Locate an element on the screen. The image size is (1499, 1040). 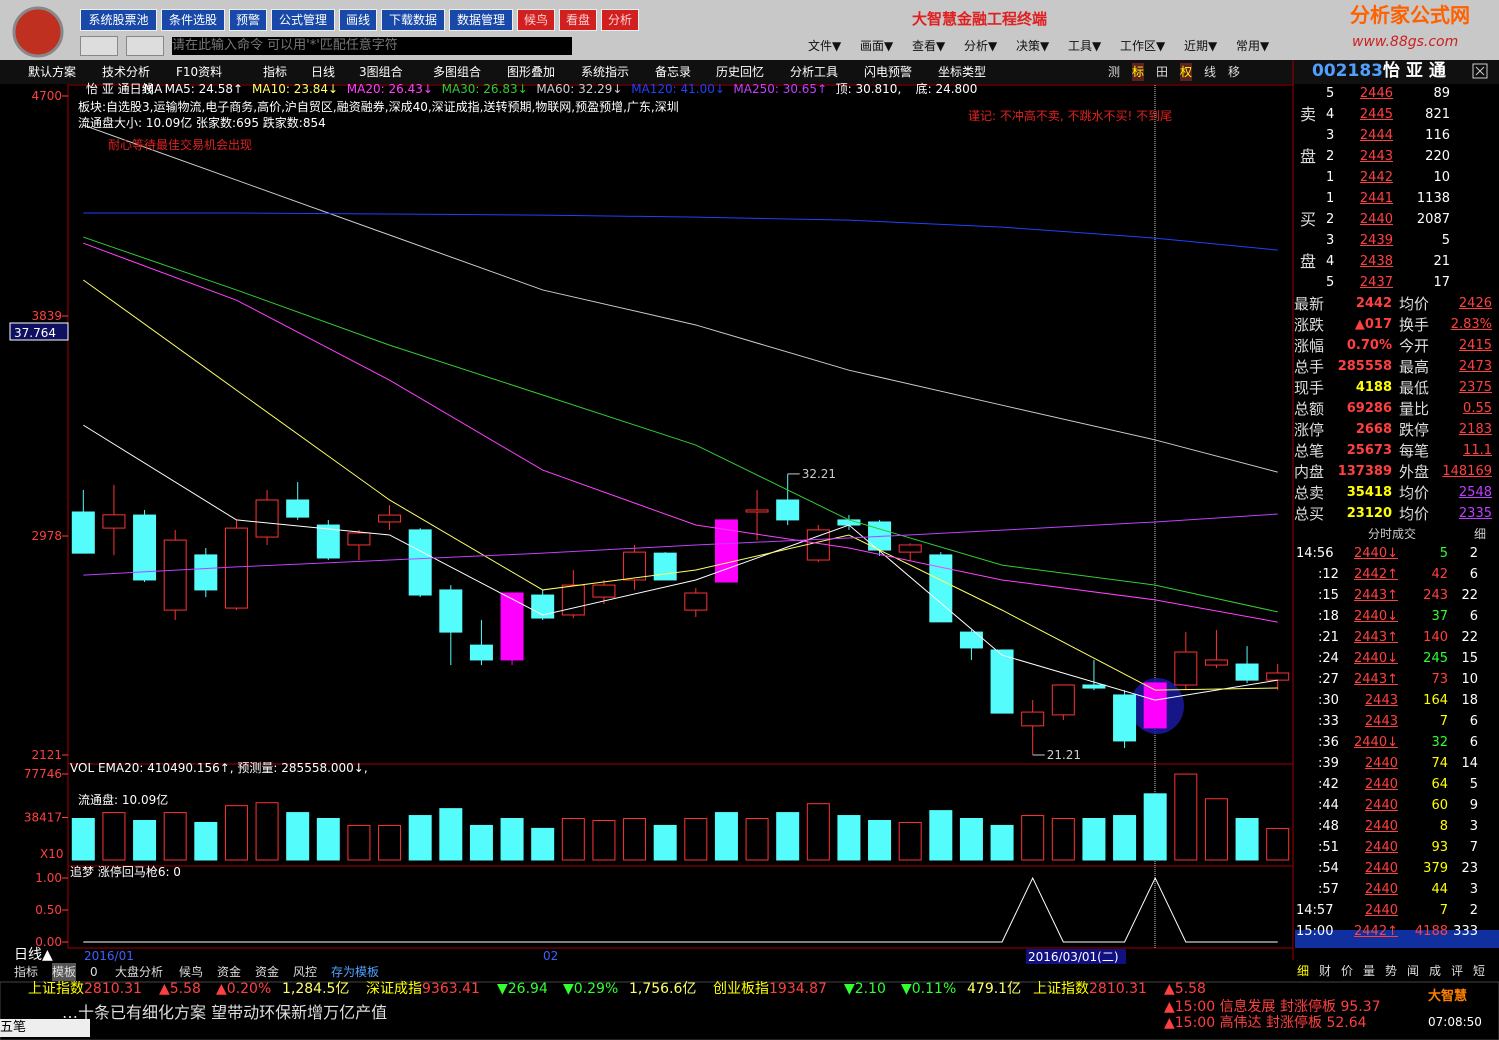
tab: F10资料 is located at coordinates (199, 72).